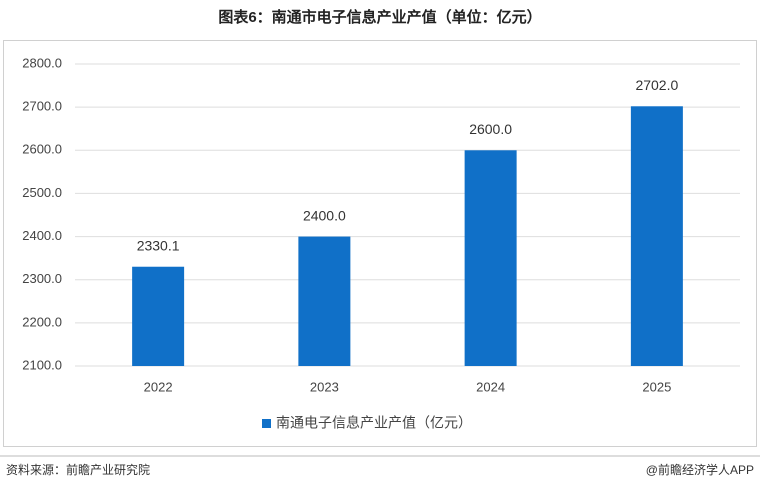 The image size is (760, 497). I want to click on x-tick-label: 2024, so click(490, 386).